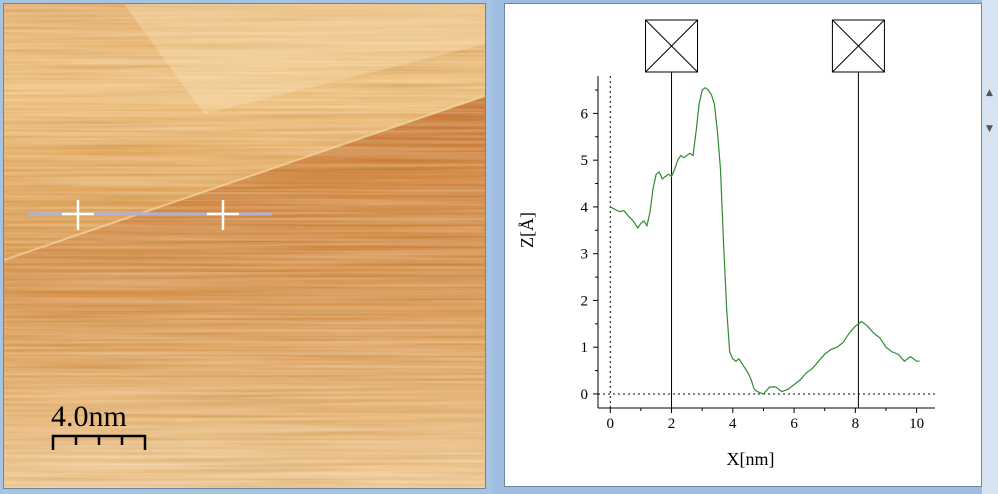  What do you see at coordinates (89, 416) in the screenshot?
I see `scale-bar-label: 4.0nm` at bounding box center [89, 416].